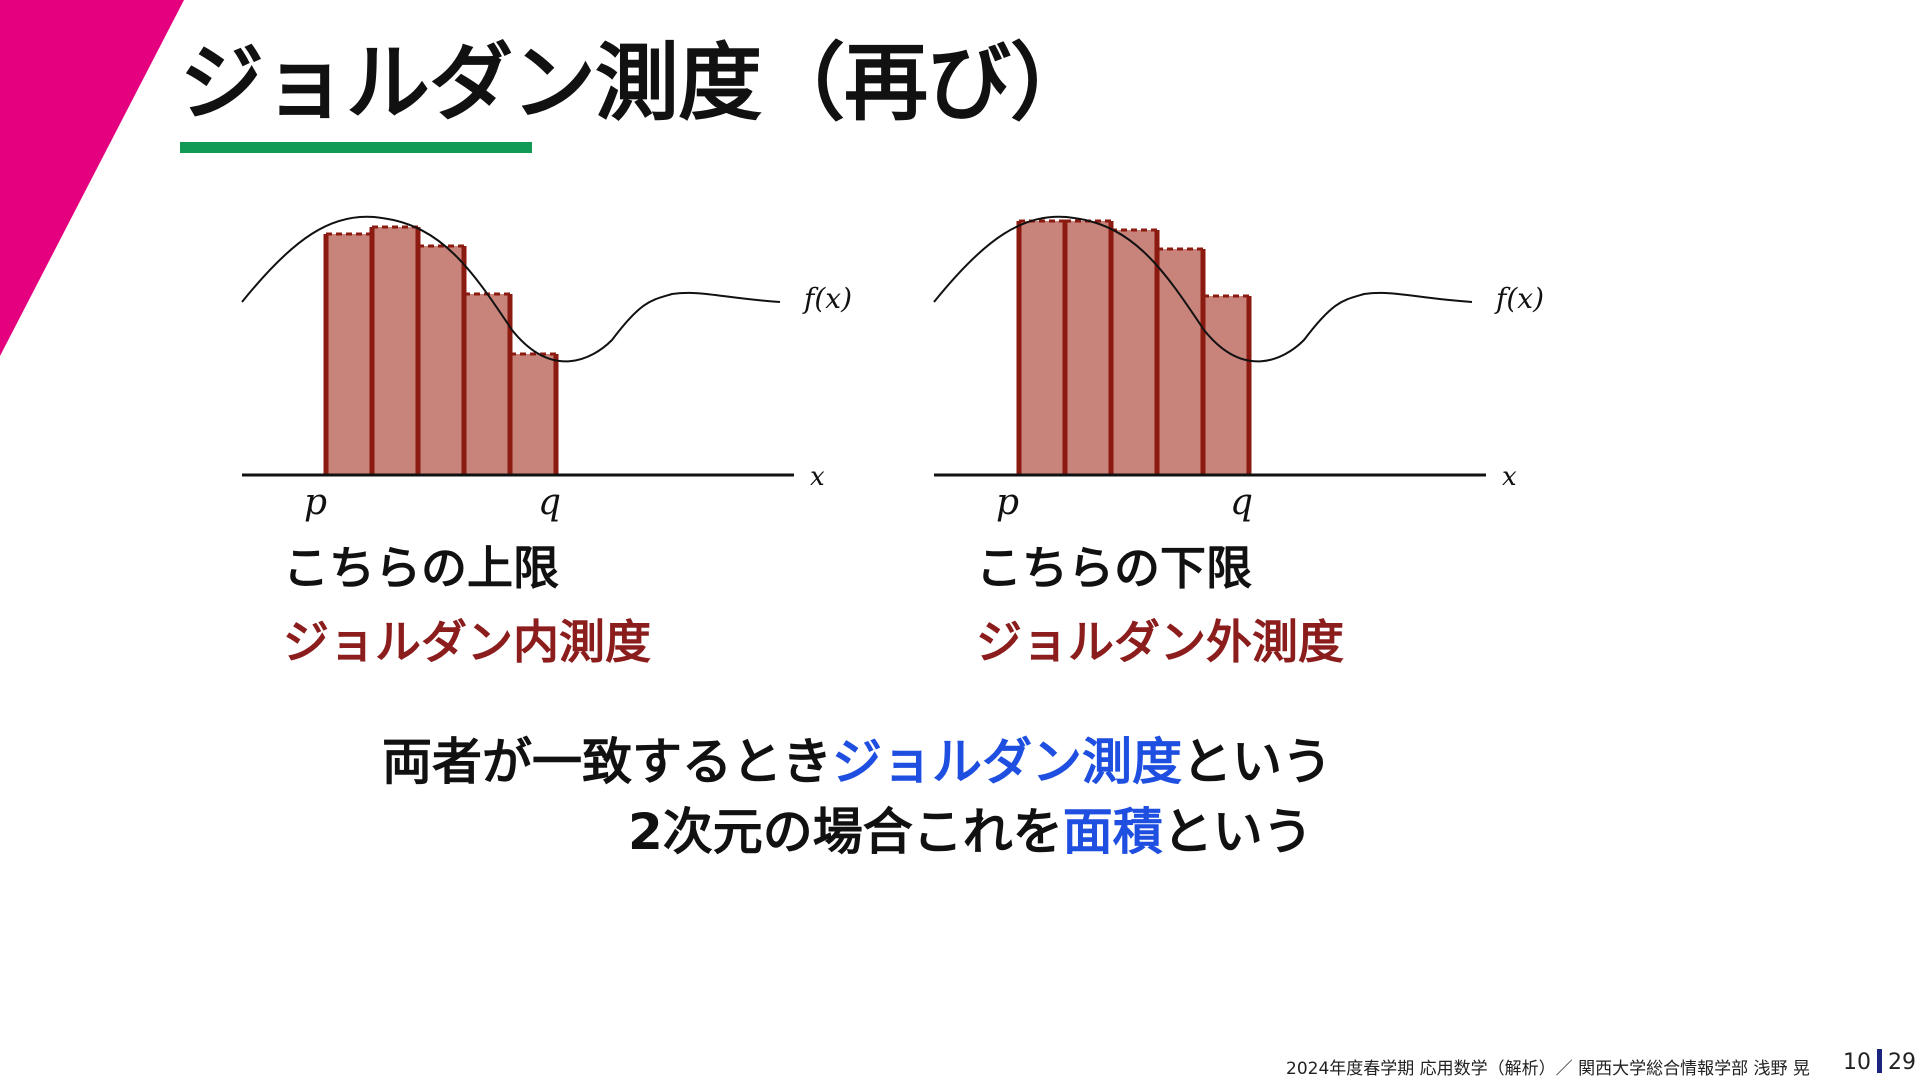 The height and width of the screenshot is (1080, 1920). I want to click on page-indicator: 10 29, so click(1879, 1062).